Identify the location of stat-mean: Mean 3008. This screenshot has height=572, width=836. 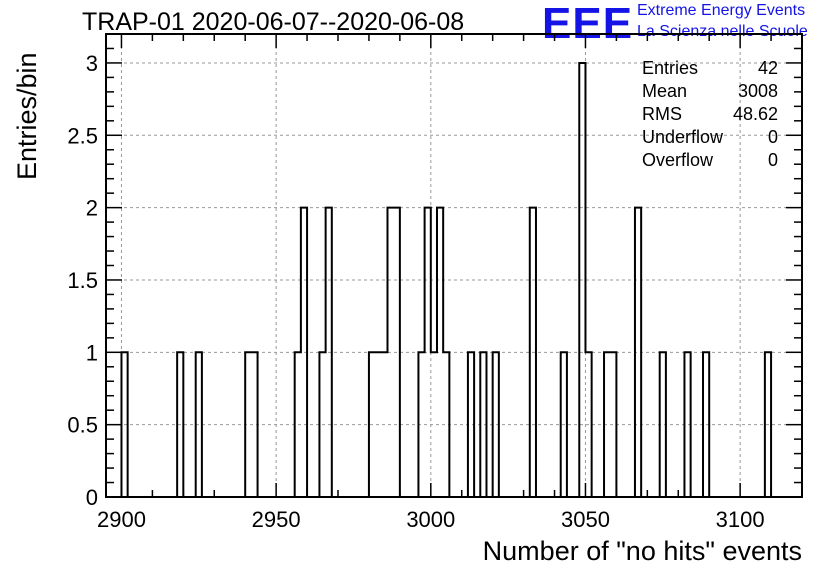
(712, 92).